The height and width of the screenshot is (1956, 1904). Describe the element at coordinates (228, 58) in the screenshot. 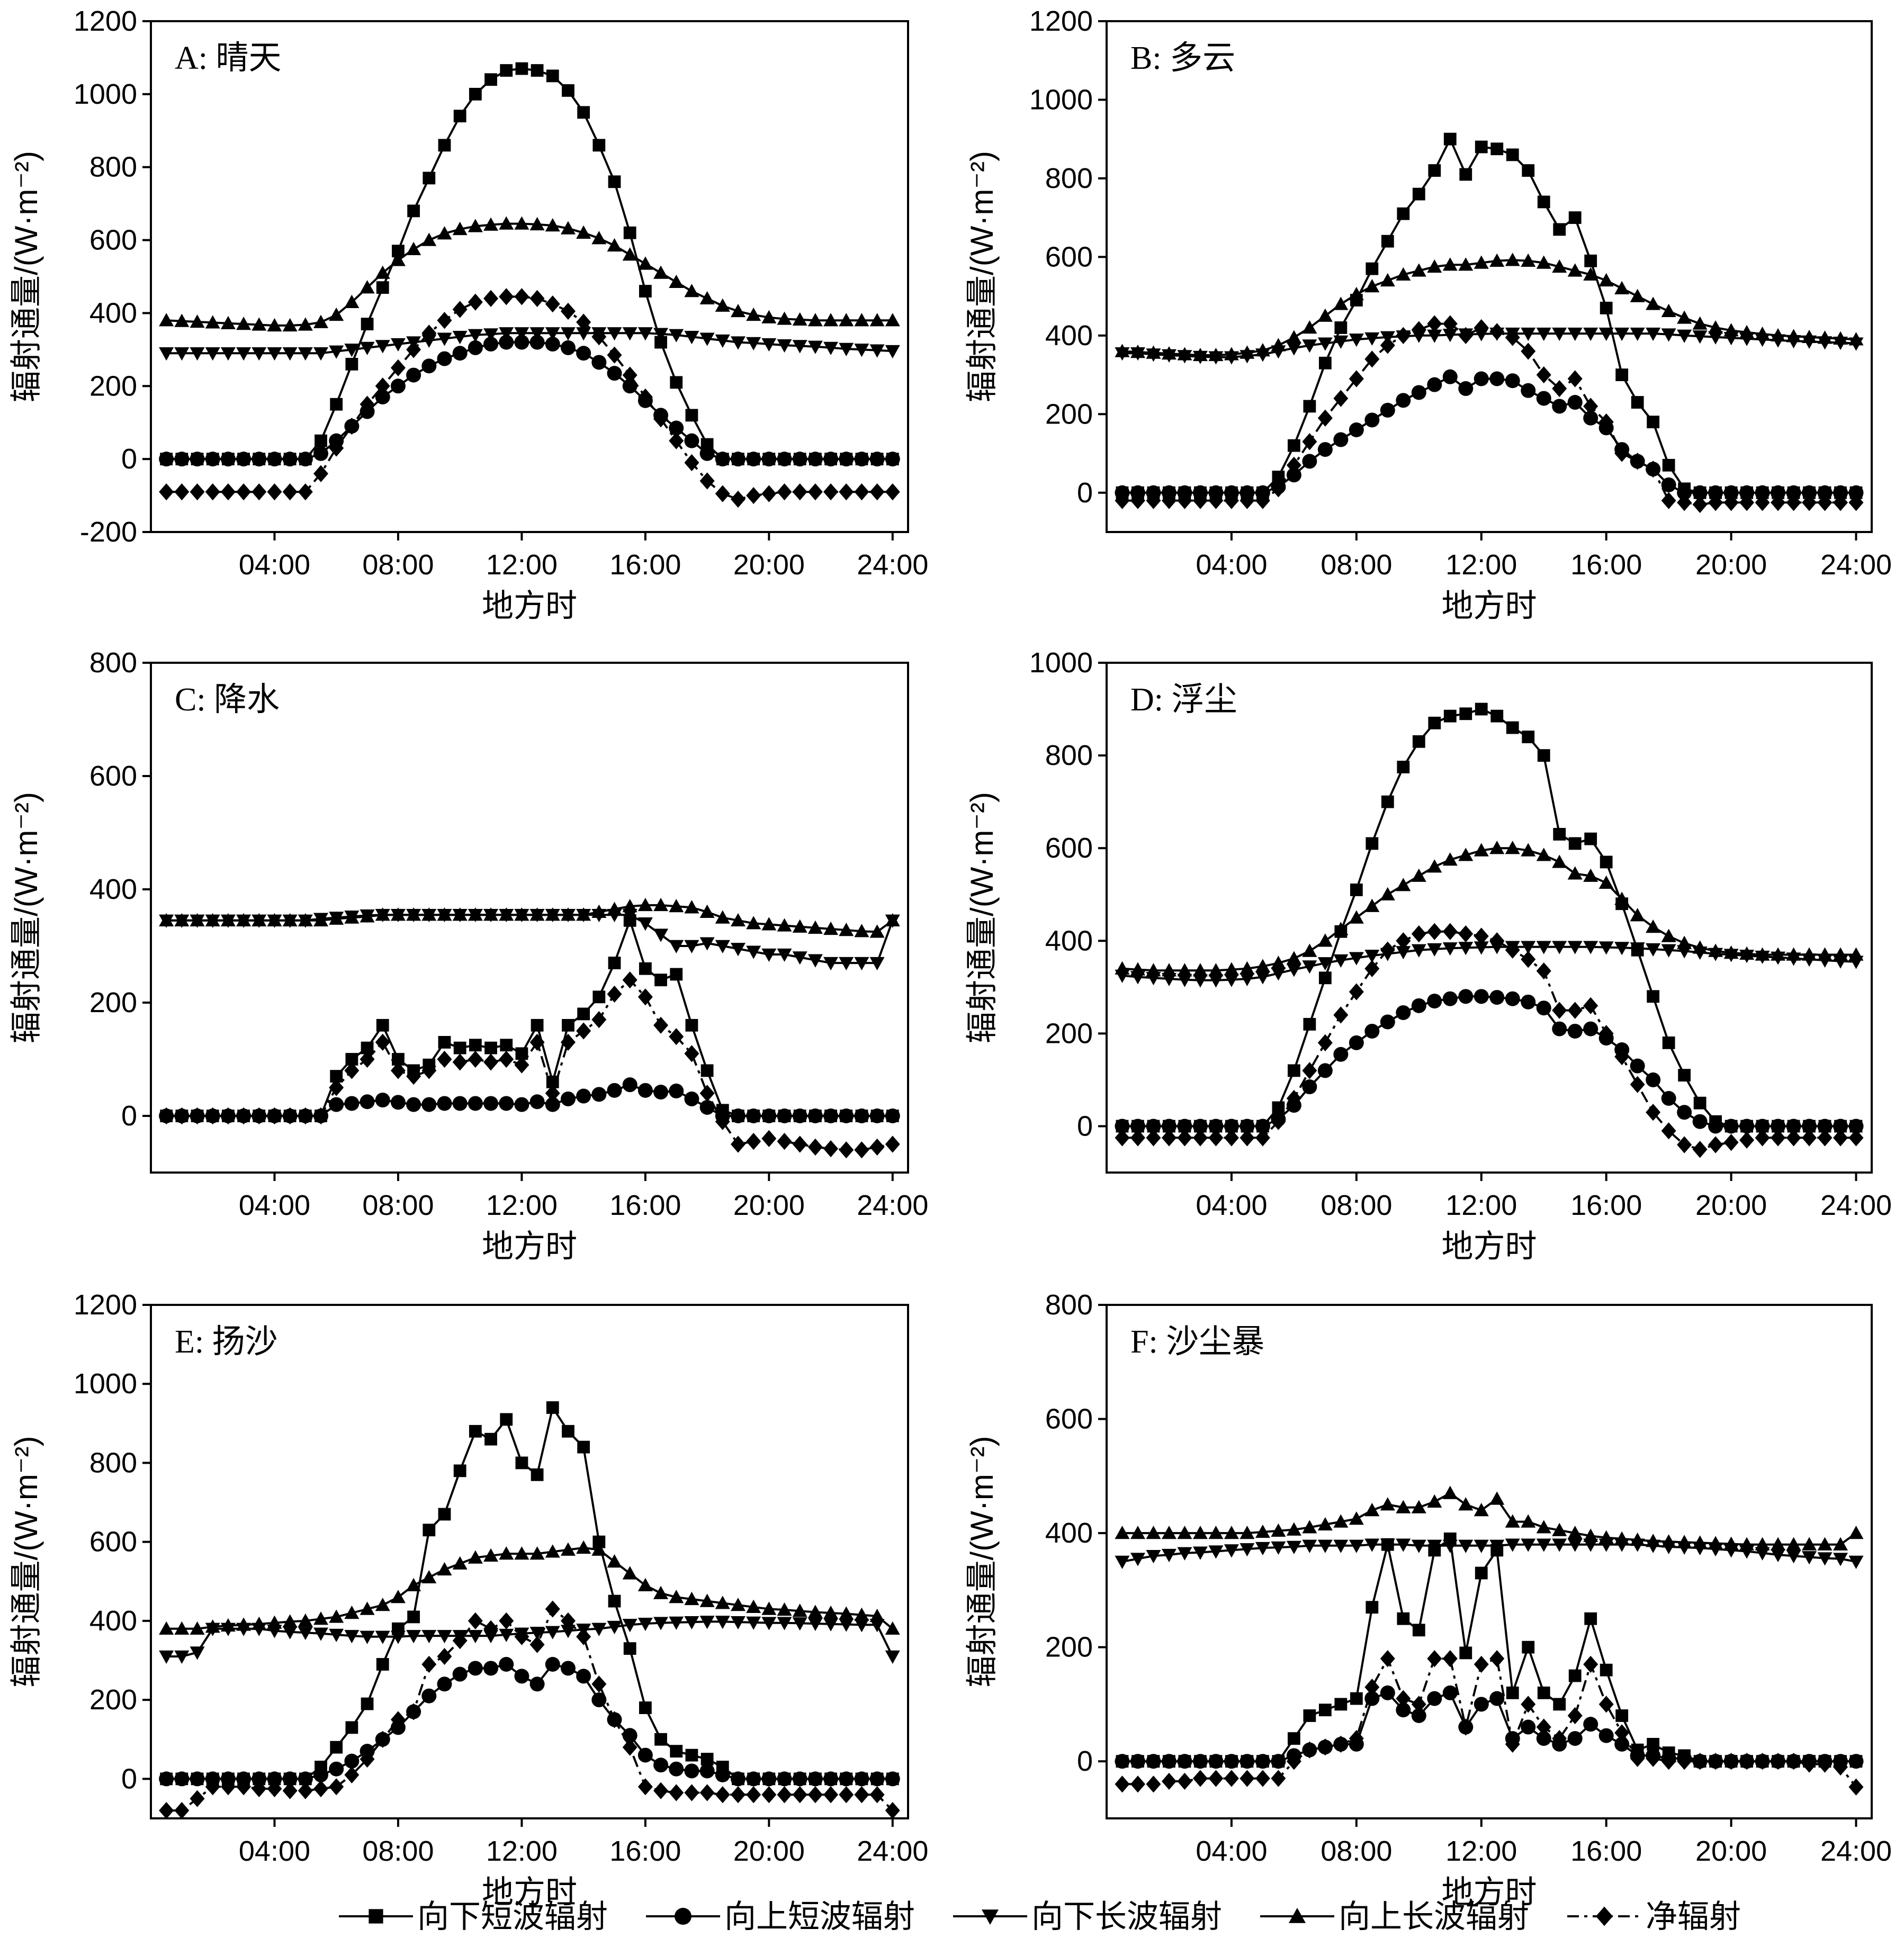

I see `panel-title: A: 晴天` at that location.